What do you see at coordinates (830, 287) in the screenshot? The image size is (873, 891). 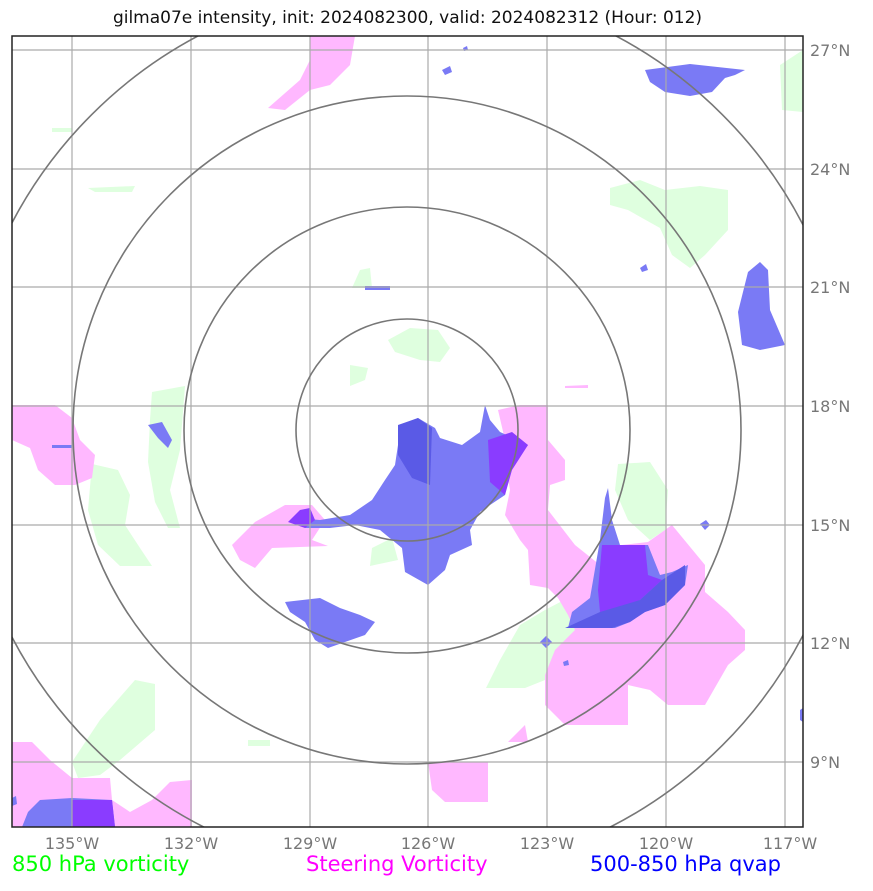 I see `lat-tick-label: 21°N` at bounding box center [830, 287].